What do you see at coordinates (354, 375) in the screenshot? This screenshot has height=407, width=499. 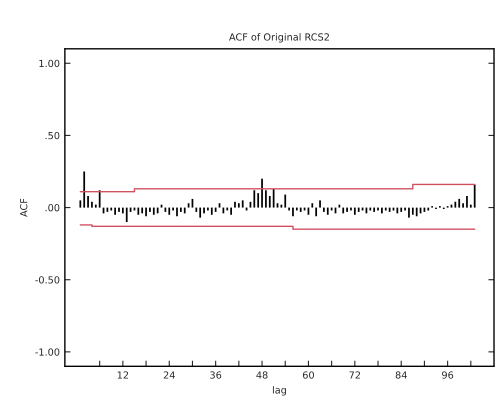 I see `x-tick-label: 72` at bounding box center [354, 375].